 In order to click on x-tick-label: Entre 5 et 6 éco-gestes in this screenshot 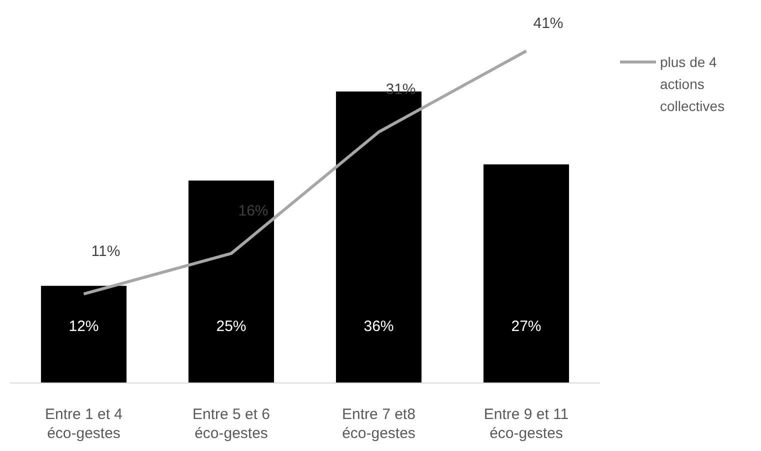, I will do `click(231, 424)`.